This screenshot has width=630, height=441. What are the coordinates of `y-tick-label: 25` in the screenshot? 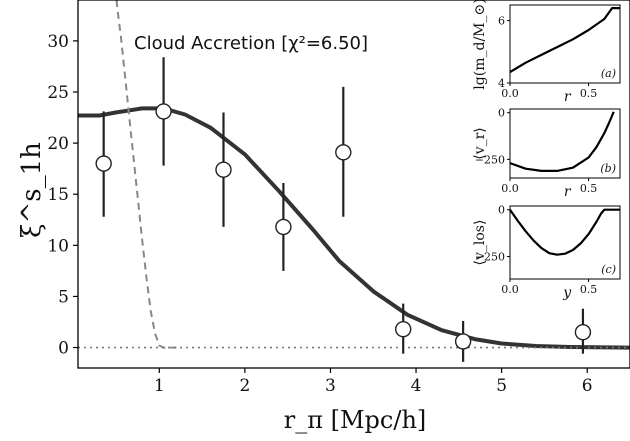 It's located at (58, 93).